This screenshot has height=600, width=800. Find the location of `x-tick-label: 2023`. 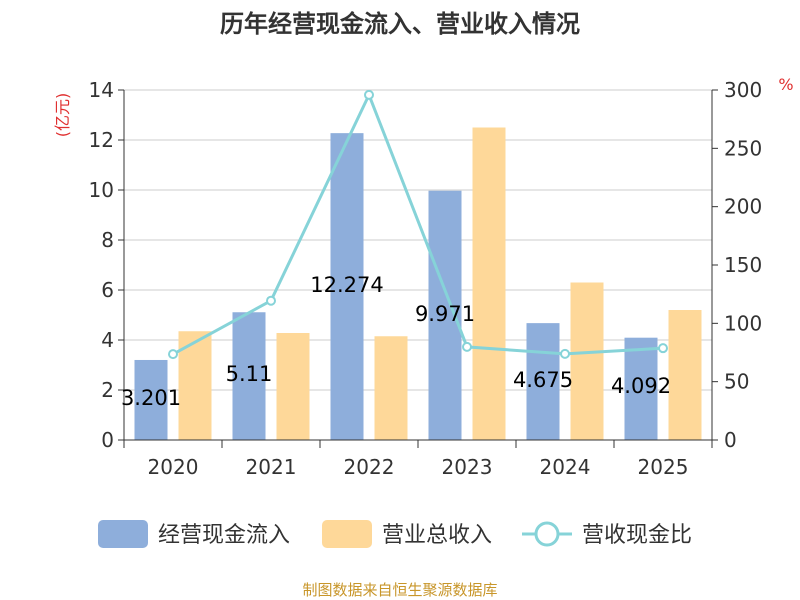

x-tick-label: 2023 is located at coordinates (467, 467).